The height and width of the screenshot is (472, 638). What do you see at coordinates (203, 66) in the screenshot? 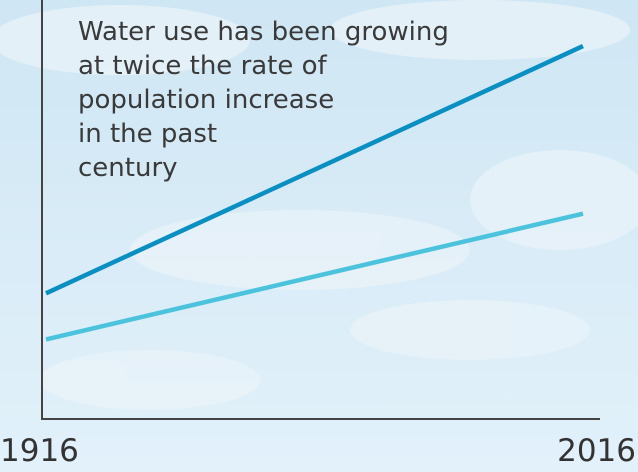
I see `annotation-line: at twice the rate of` at bounding box center [203, 66].